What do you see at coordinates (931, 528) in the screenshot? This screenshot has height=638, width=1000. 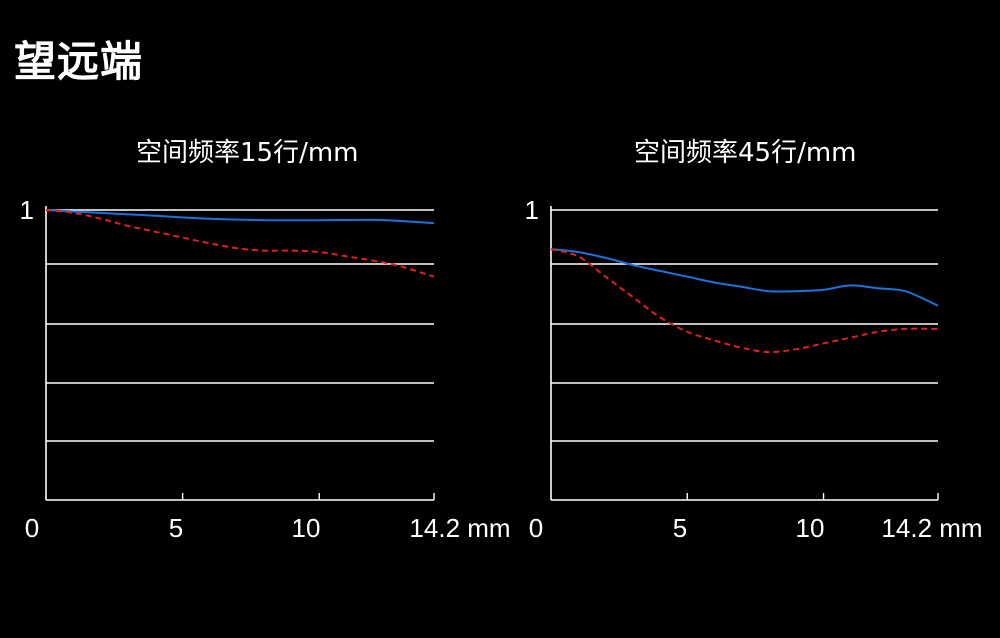 I see `c45-x-tick-label-3: 14.2 mm` at bounding box center [931, 528].